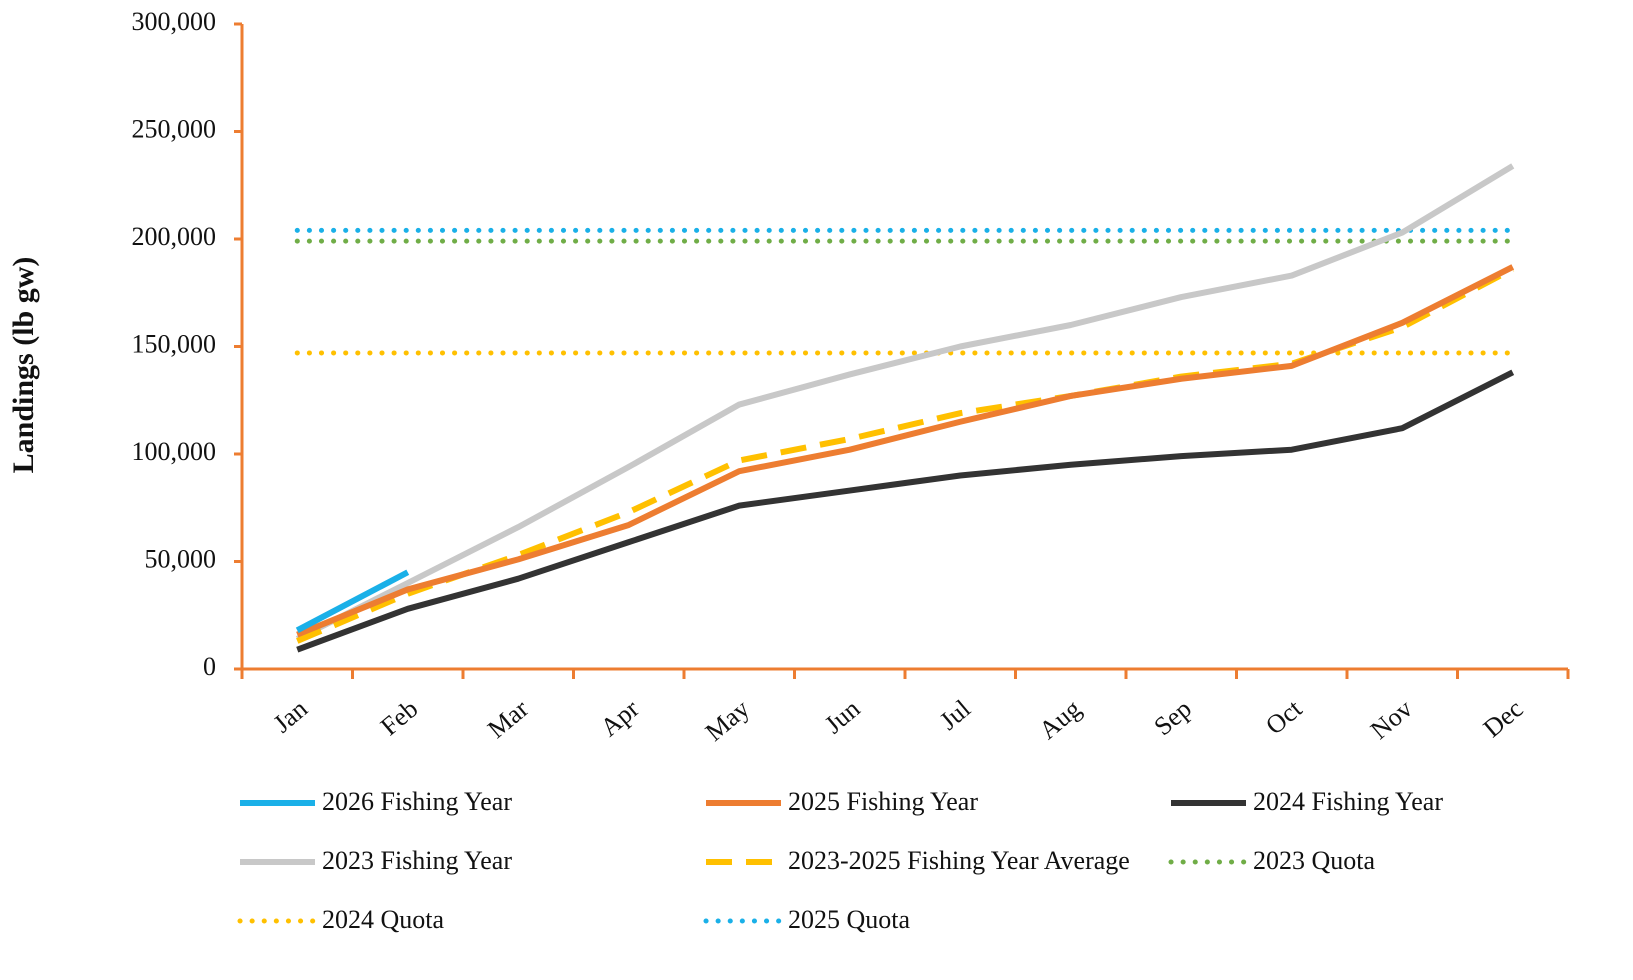 The image size is (1633, 980). I want to click on x-tick-label: Aug, so click(1059, 719).